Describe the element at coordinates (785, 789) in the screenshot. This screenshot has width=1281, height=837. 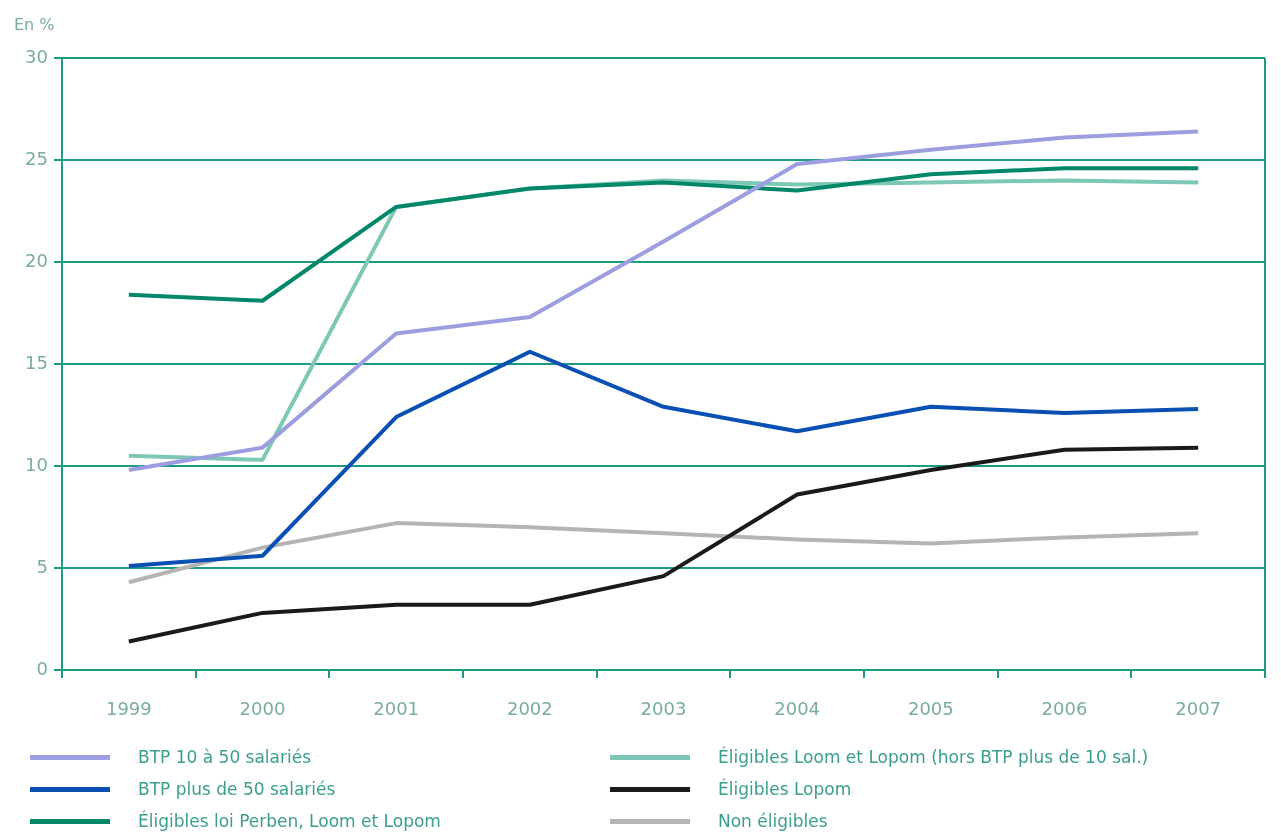
I see `legend-label: Éligibles Lopom` at that location.